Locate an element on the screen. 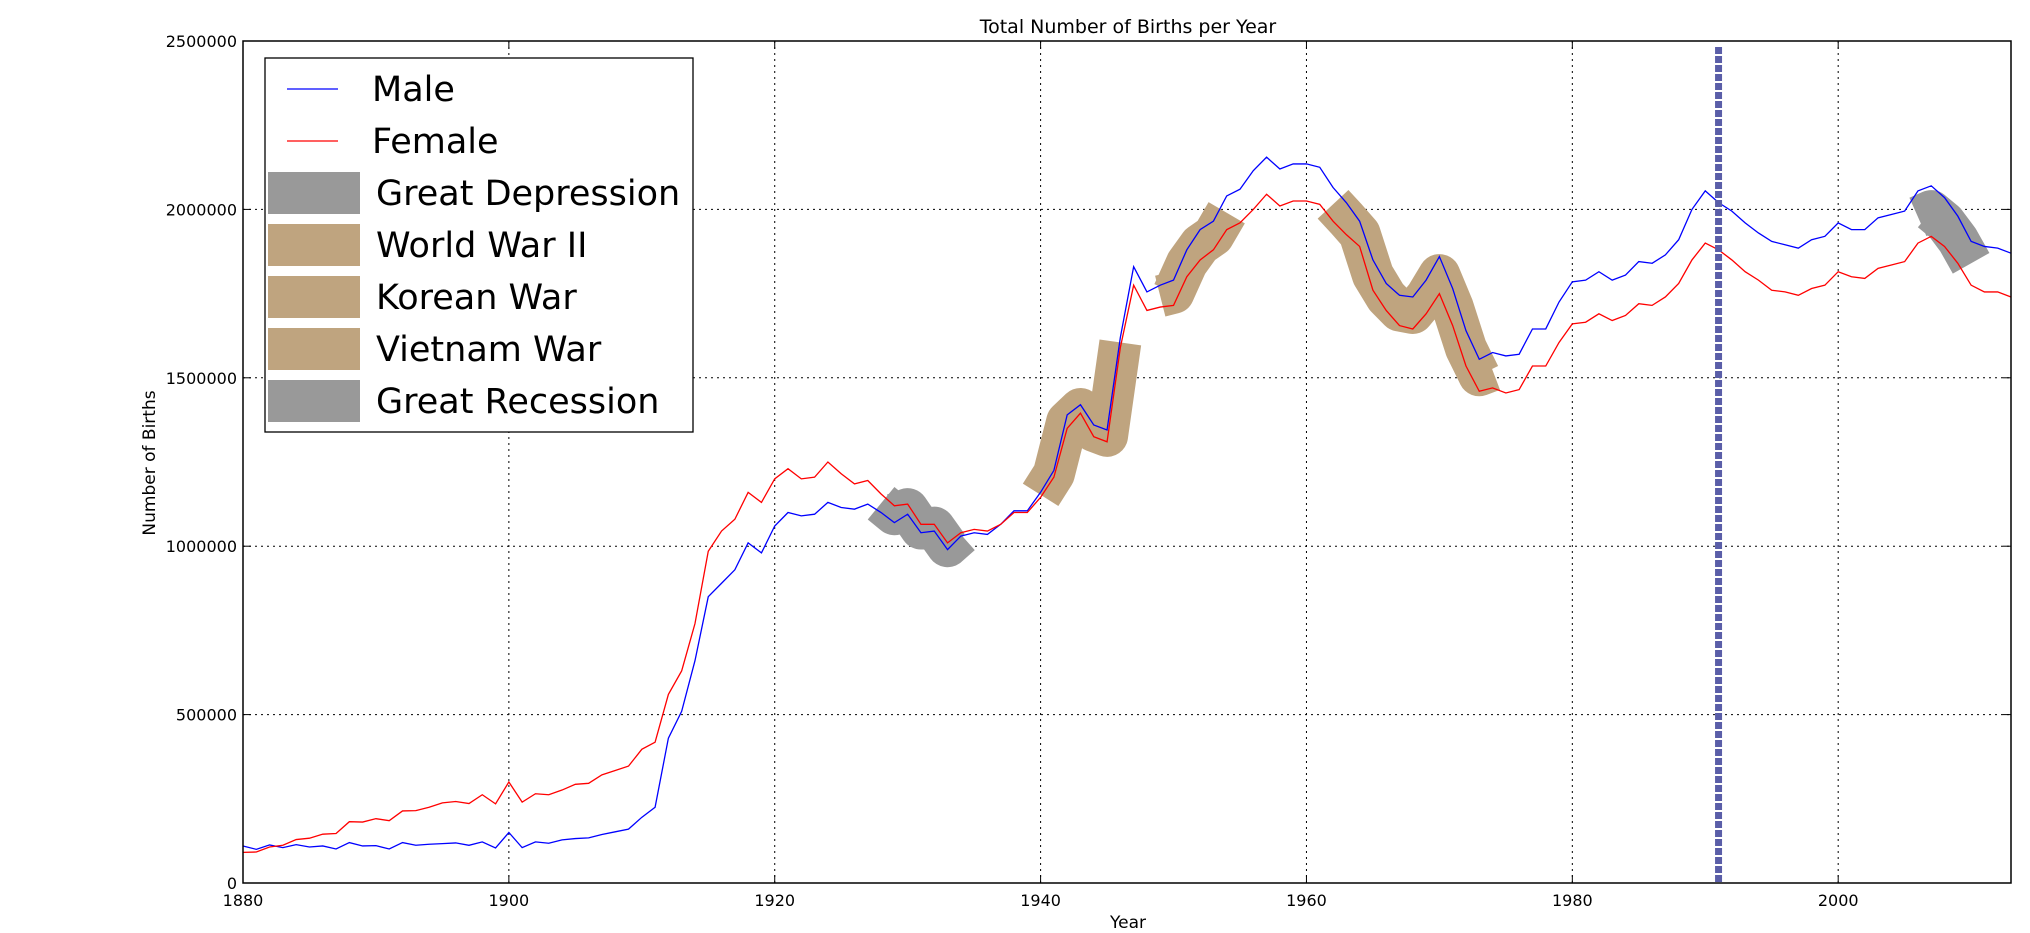  y-tick-label: 2500000 is located at coordinates (201, 41).